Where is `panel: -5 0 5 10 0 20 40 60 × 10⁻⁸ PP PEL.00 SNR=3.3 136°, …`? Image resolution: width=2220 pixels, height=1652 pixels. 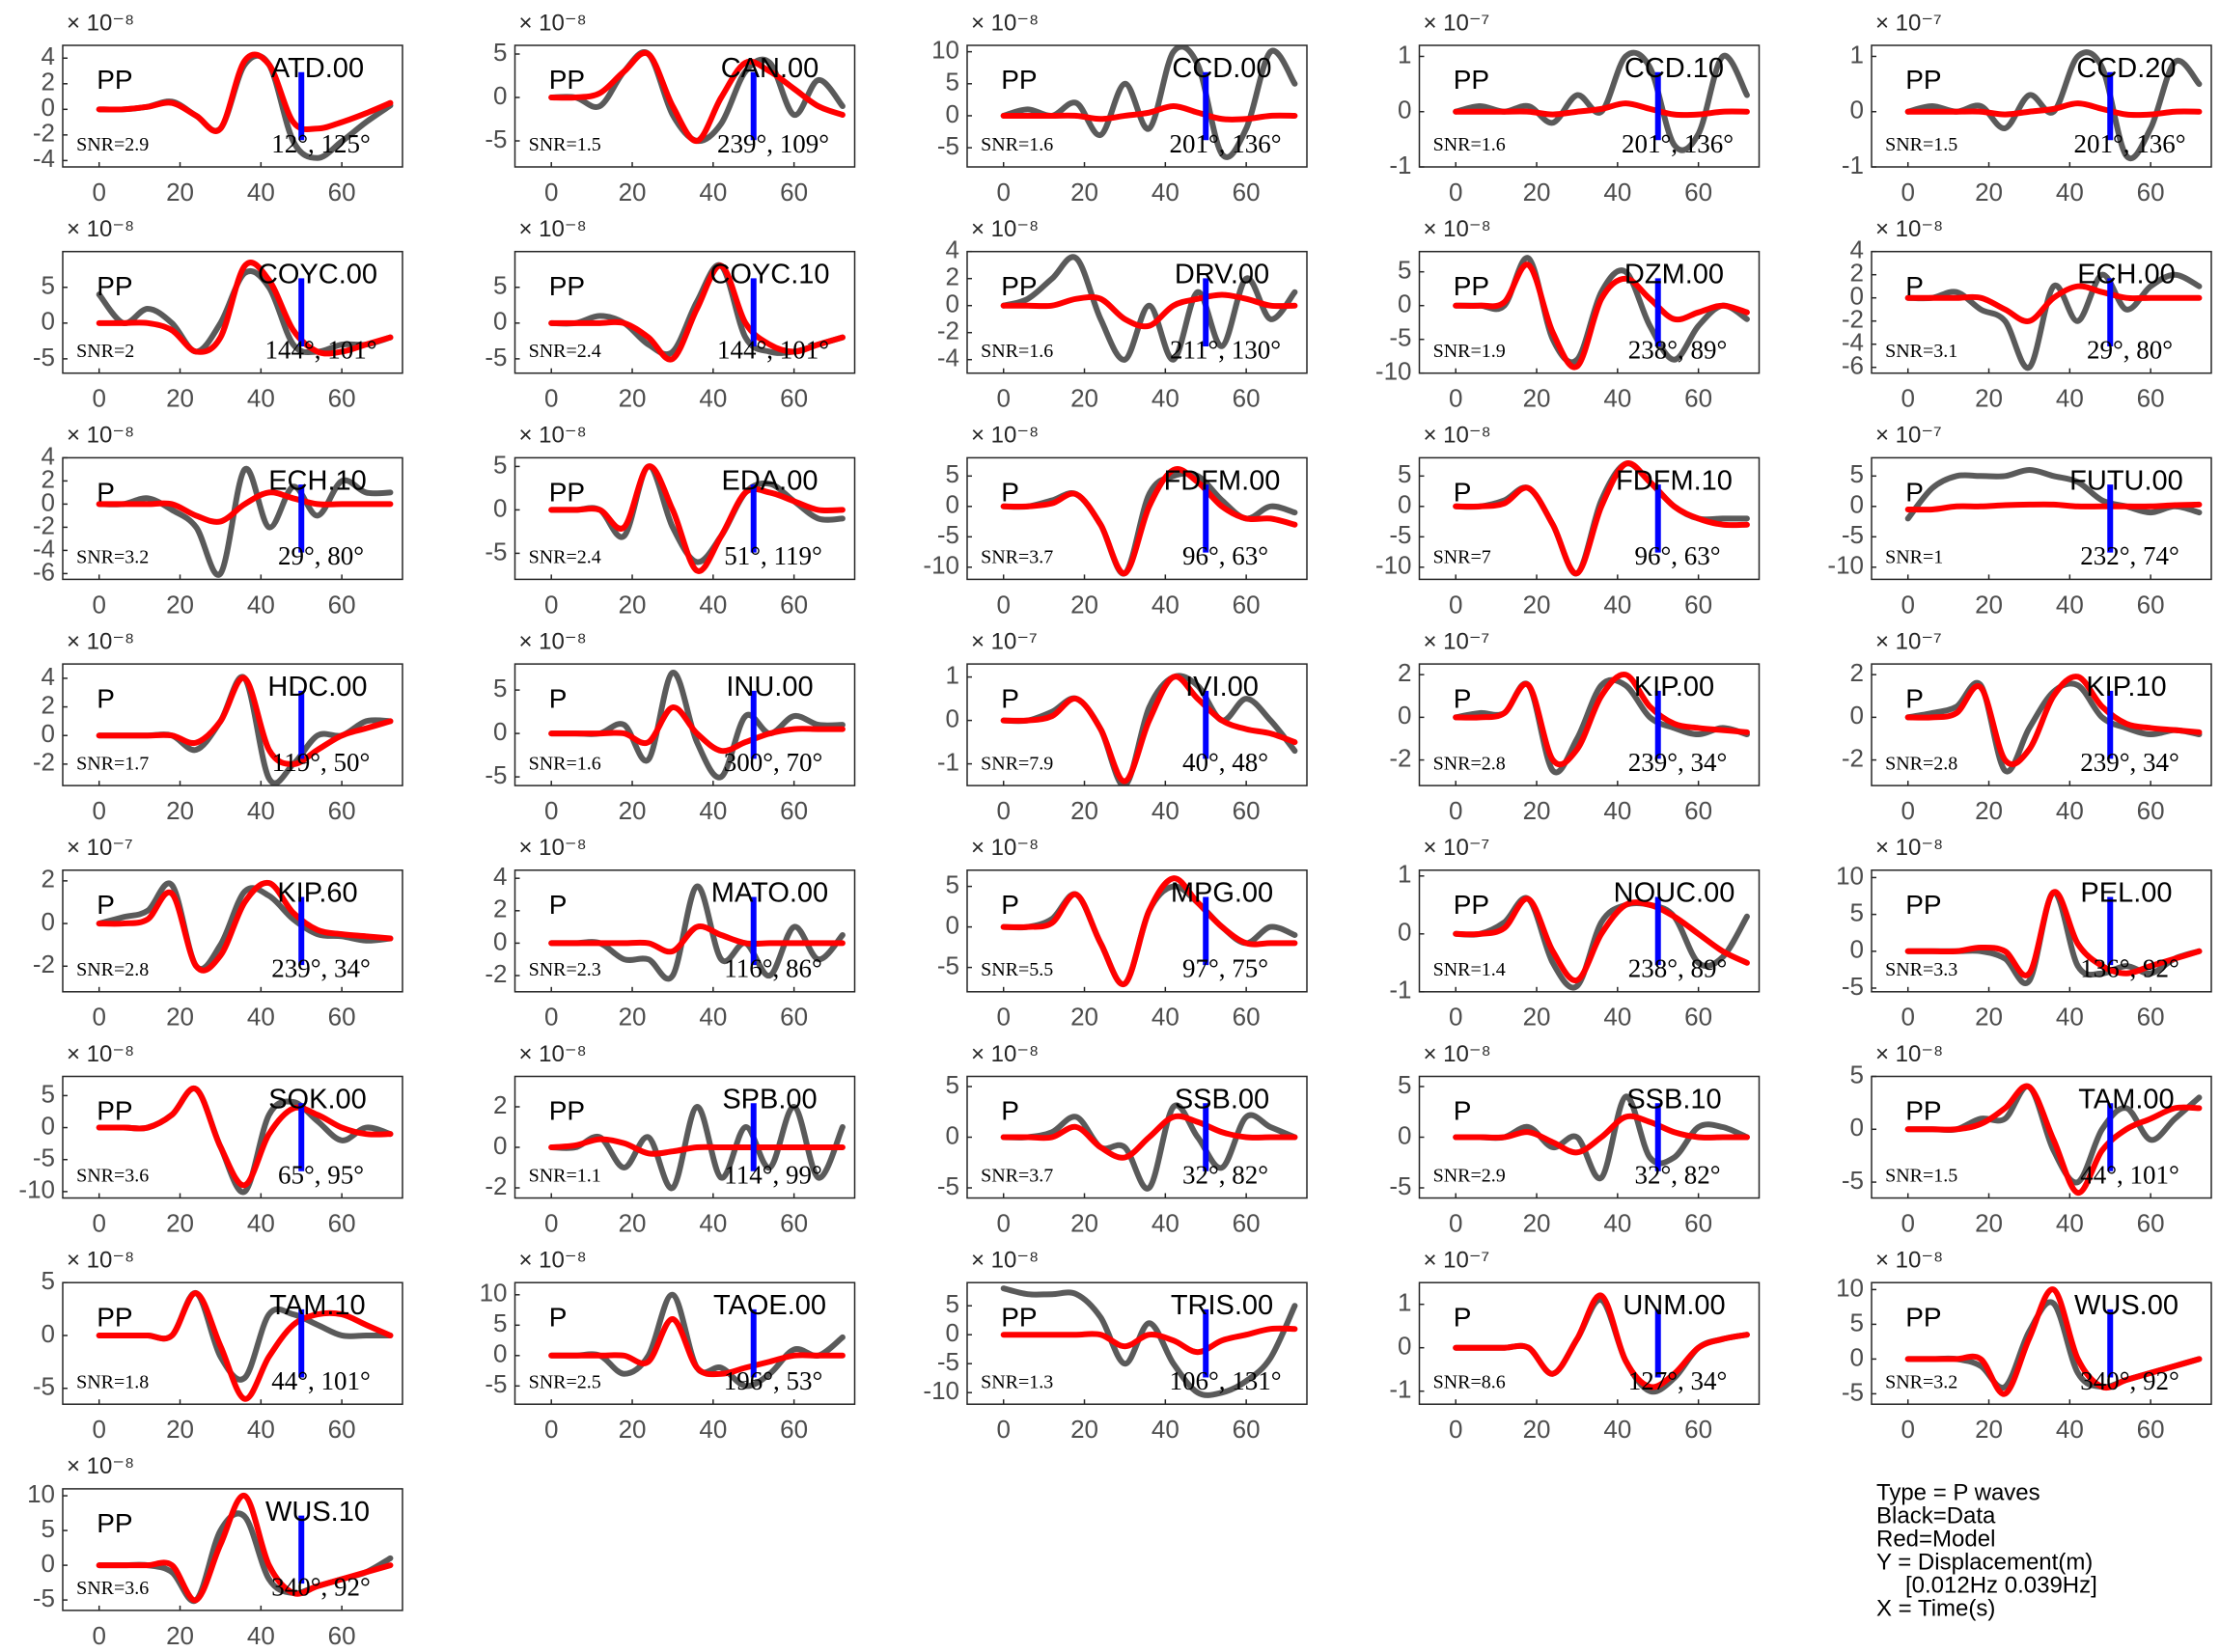 panel: -5 0 5 10 0 20 40 60 × 10⁻⁸ PP PEL.00 SNR=3.3 136°, … is located at coordinates (2024, 933).